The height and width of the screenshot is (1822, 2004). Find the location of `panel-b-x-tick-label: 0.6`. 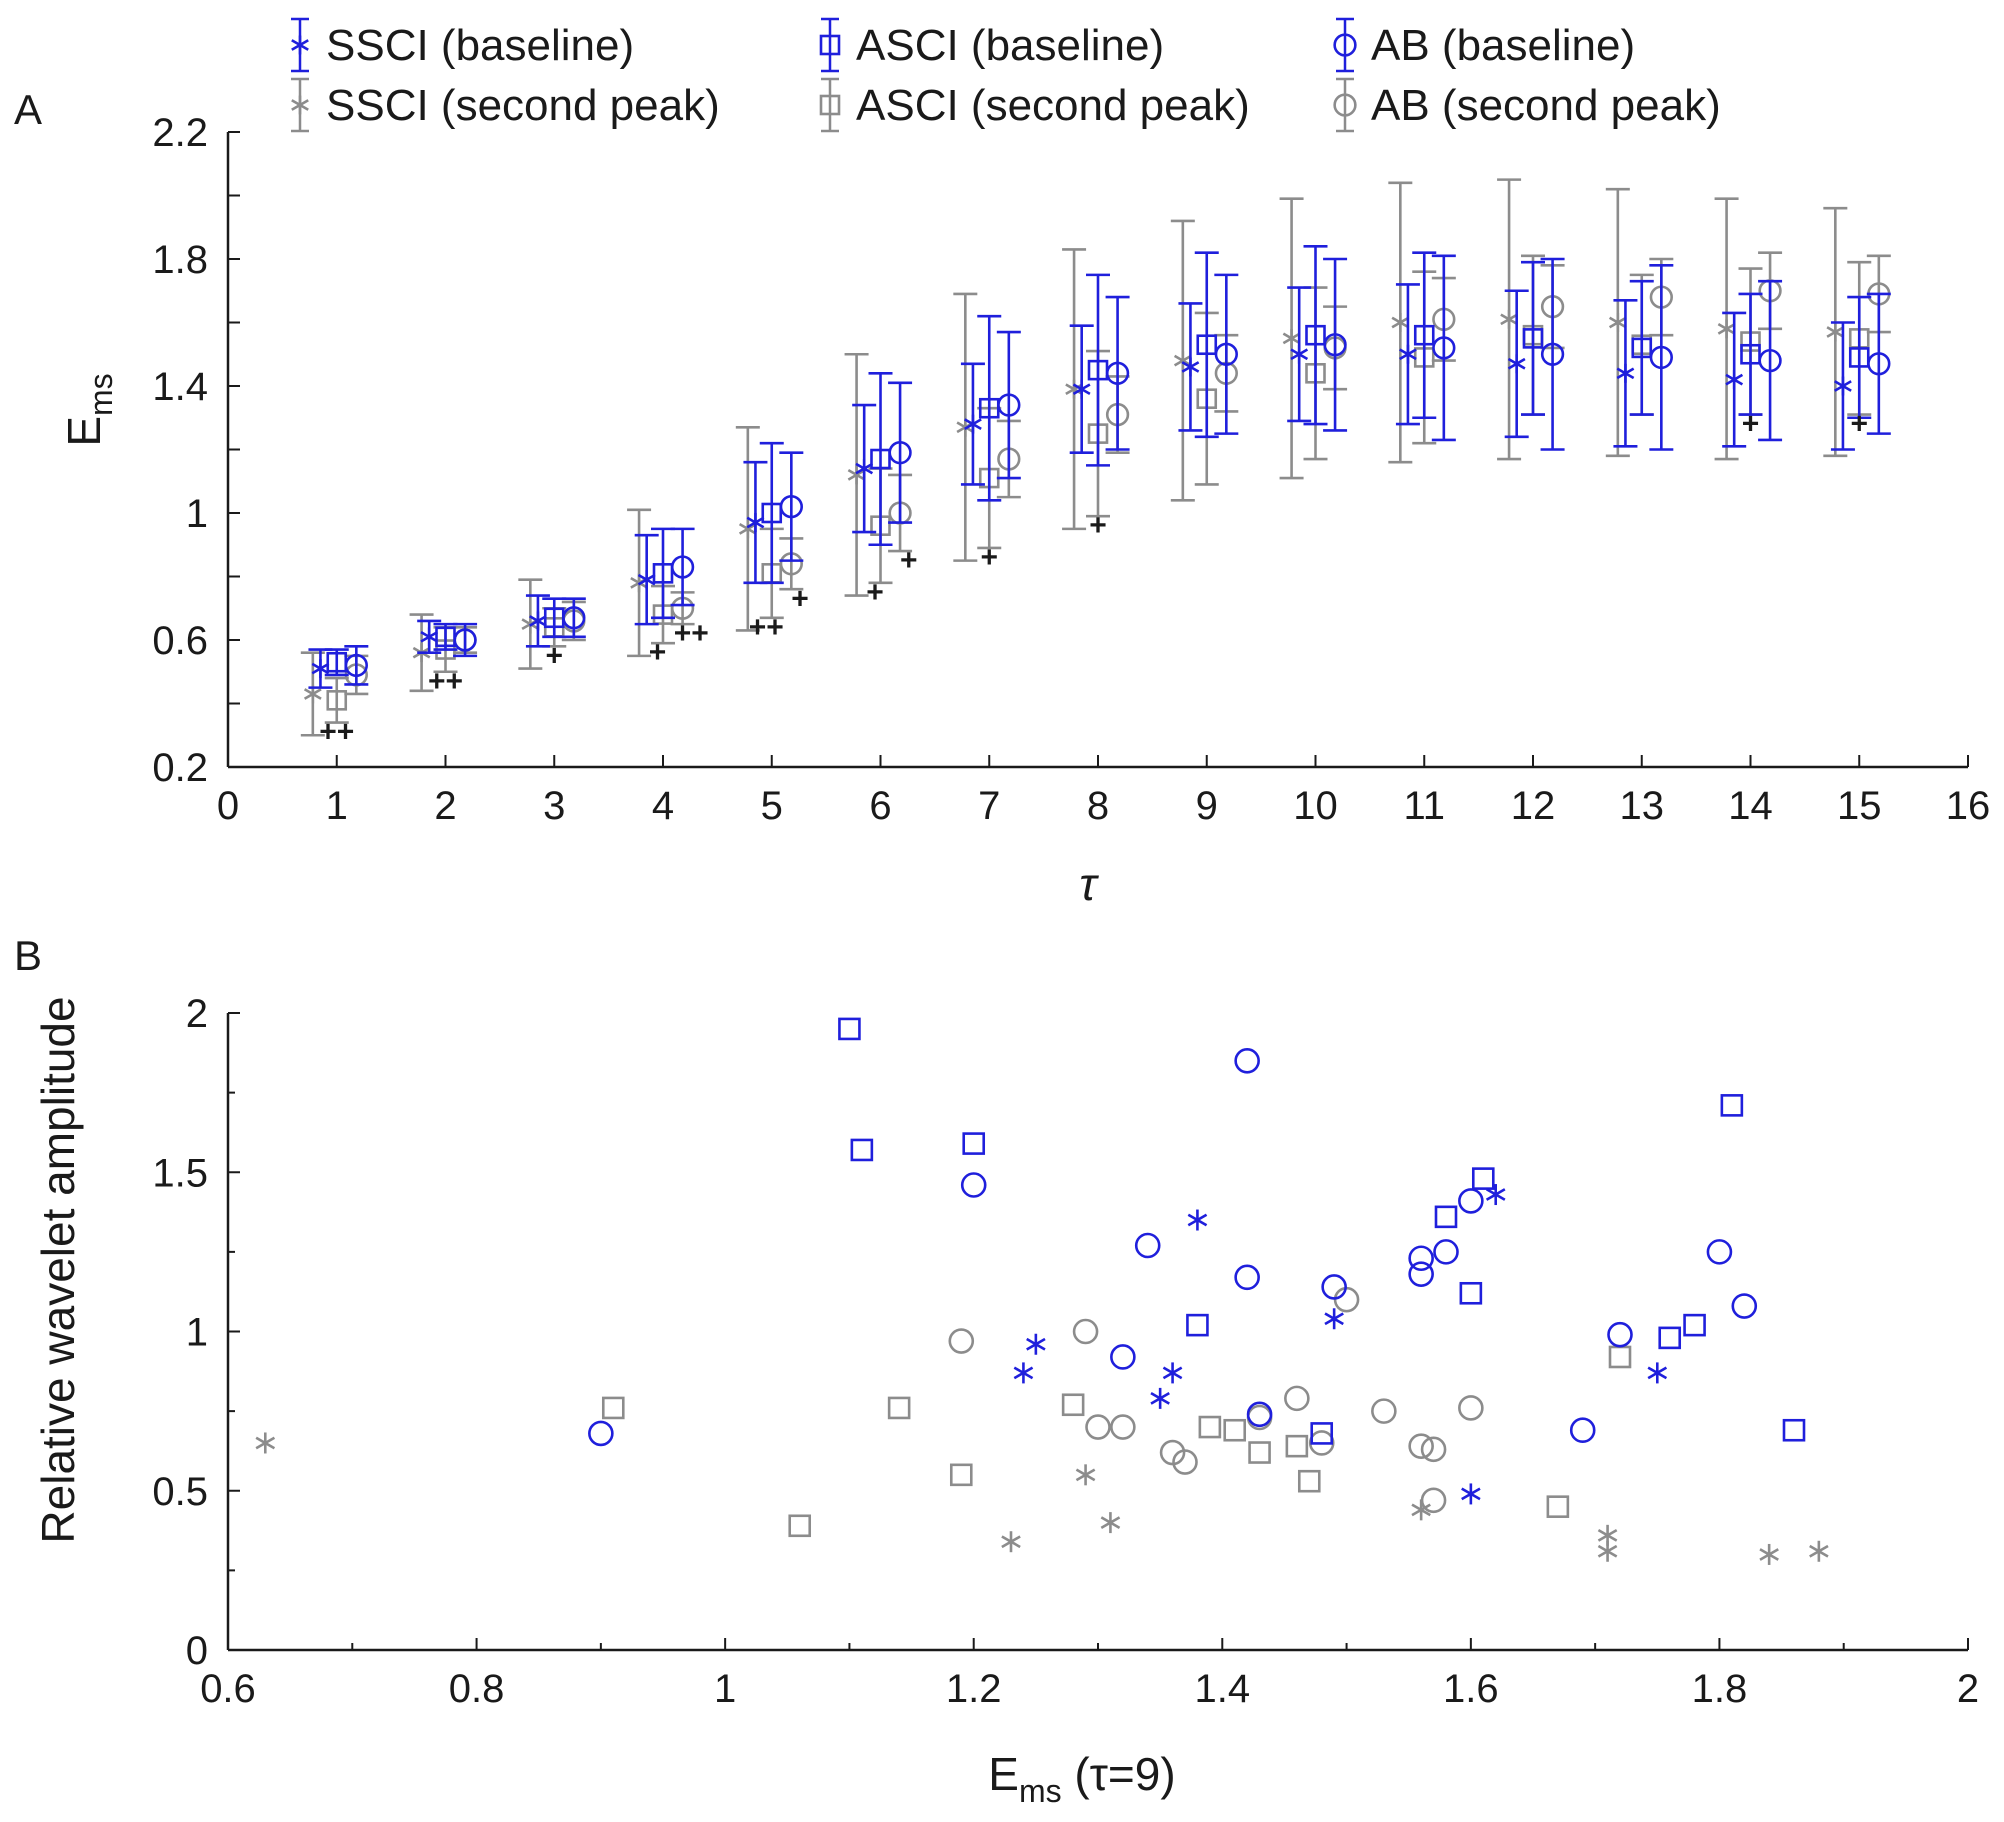

panel-b-x-tick-label: 0.6 is located at coordinates (228, 1689).